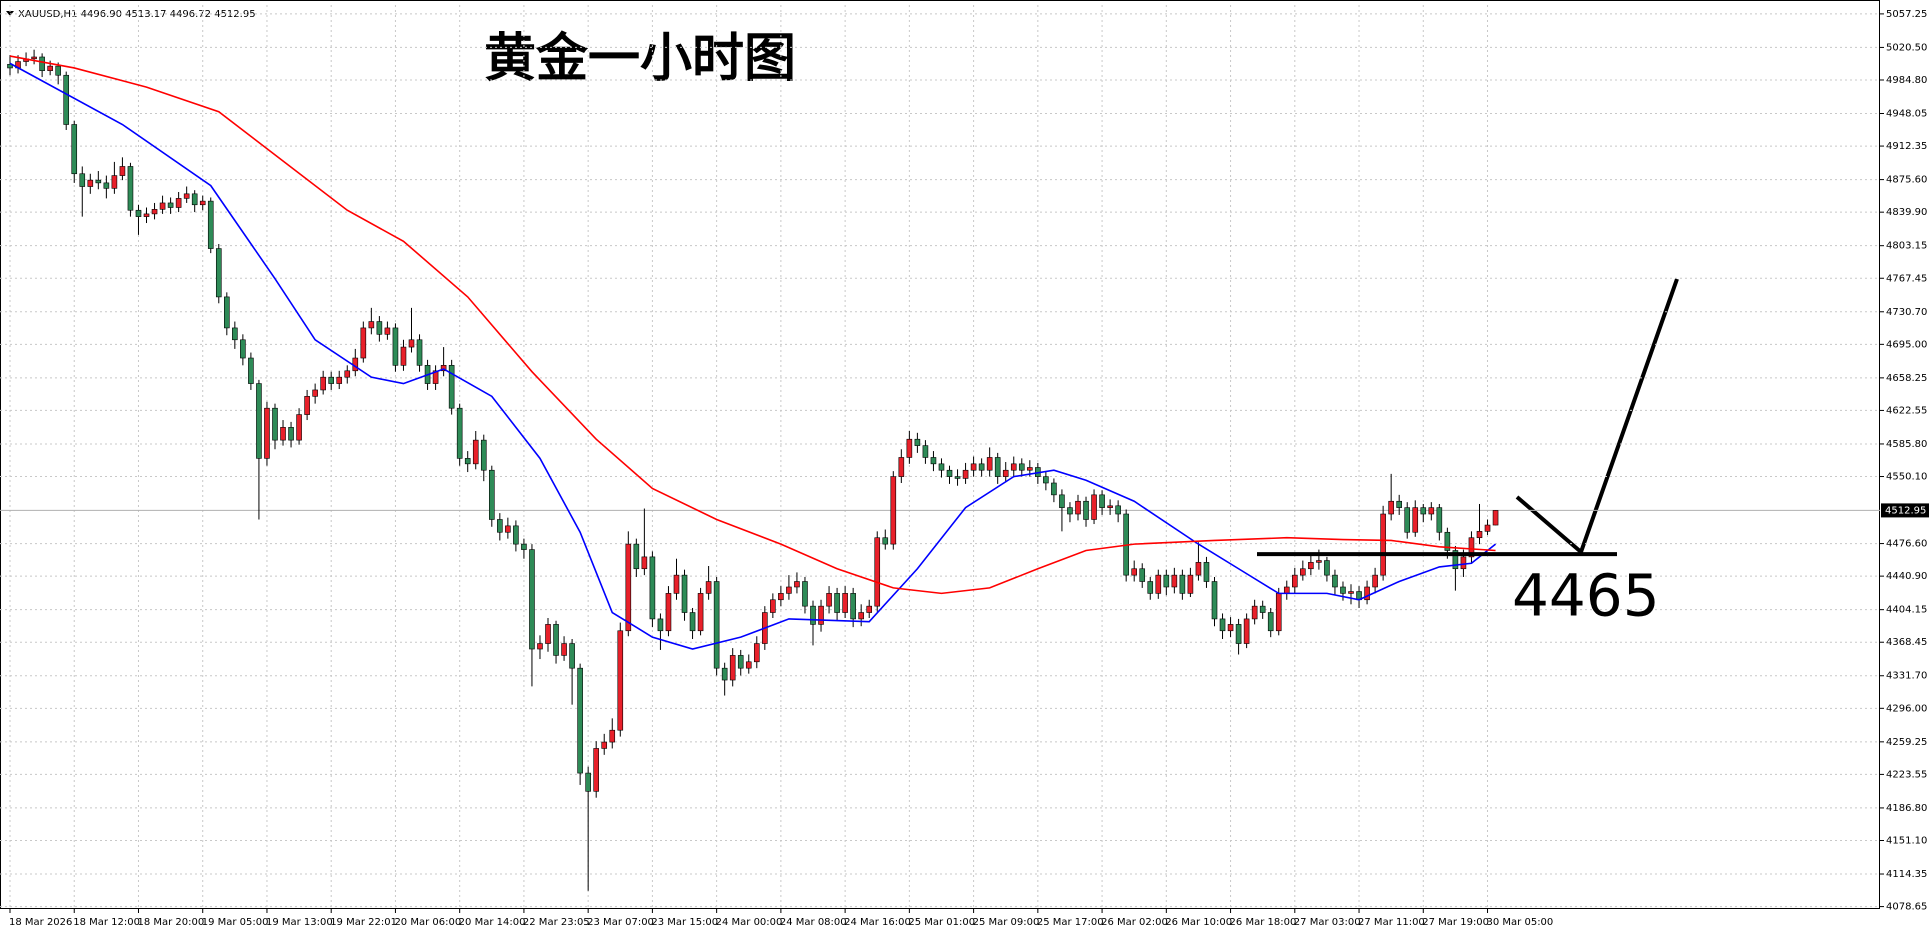 This screenshot has height=934, width=1932. I want to click on y-tick-label: 4875.60, so click(1906, 180).